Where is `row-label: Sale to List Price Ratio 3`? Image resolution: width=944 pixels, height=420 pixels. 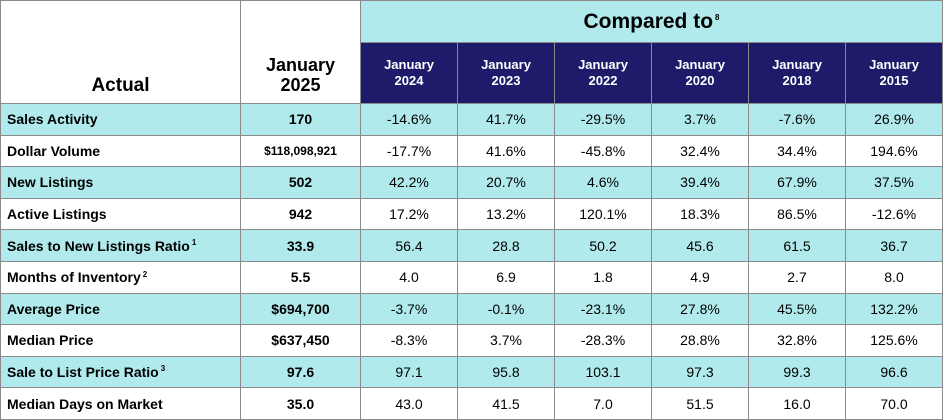 row-label: Sale to List Price Ratio 3 is located at coordinates (120, 372).